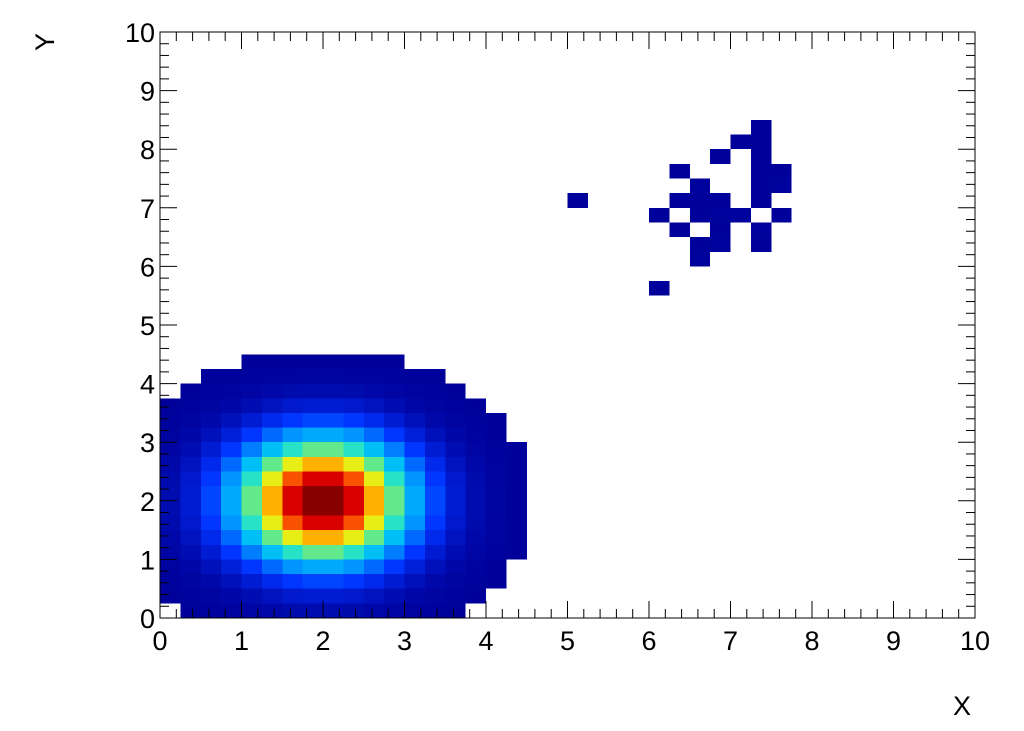 The image size is (1024, 731). Describe the element at coordinates (975, 641) in the screenshot. I see `x-tick-label: 10` at that location.